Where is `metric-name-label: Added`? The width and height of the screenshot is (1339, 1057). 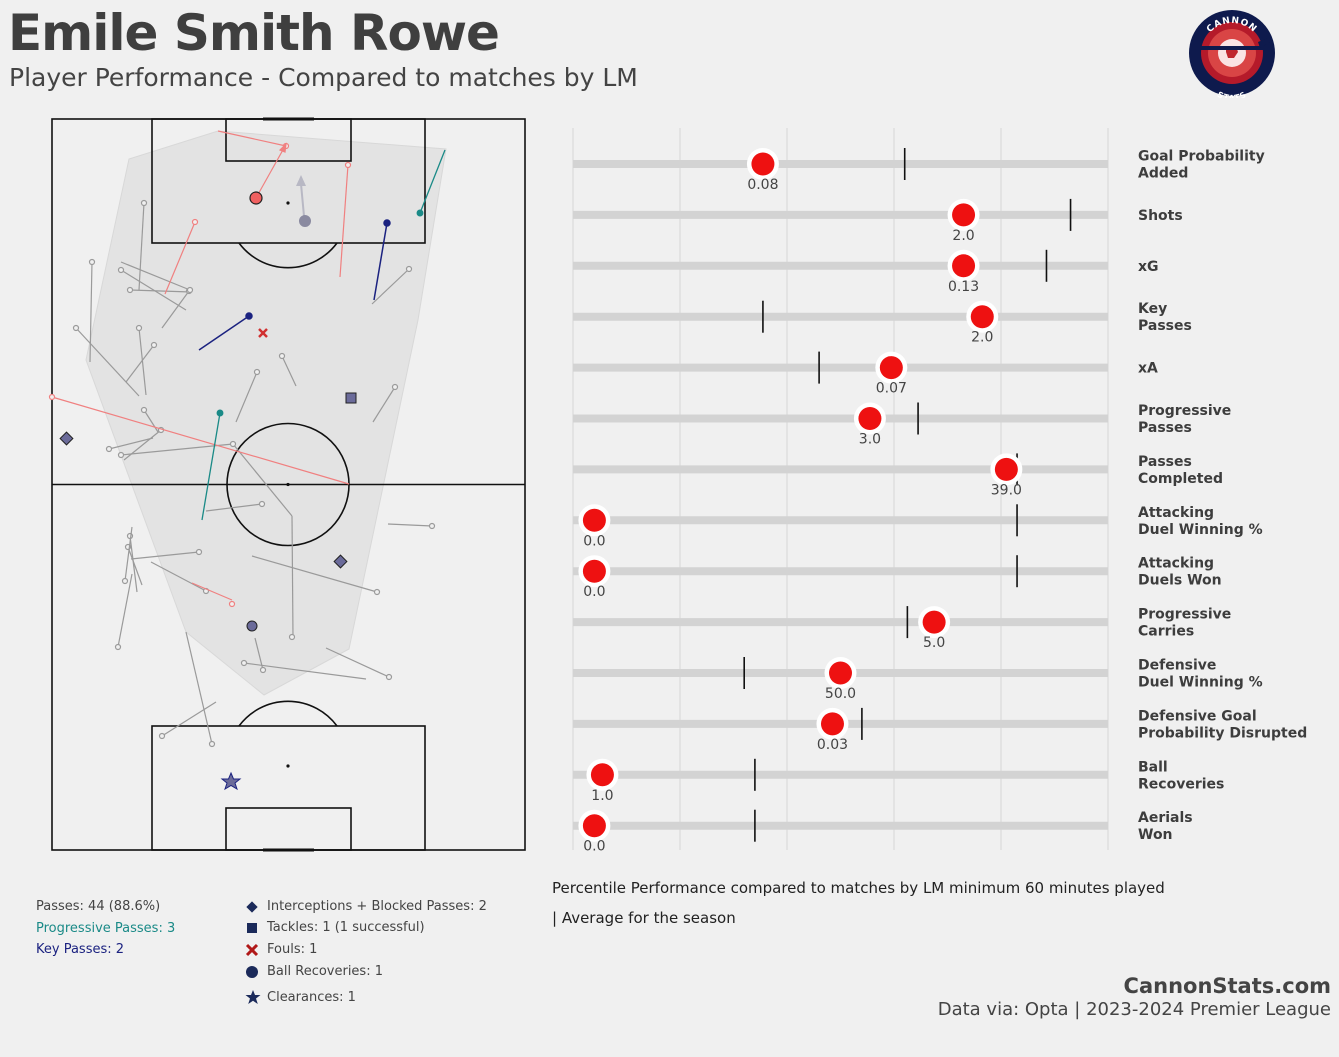 metric-name-label: Added is located at coordinates (1163, 174).